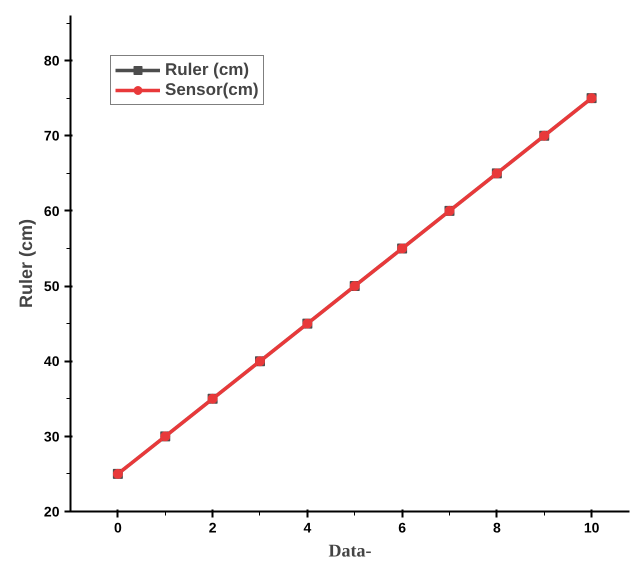 This screenshot has height=581, width=631. What do you see at coordinates (52, 60) in the screenshot?
I see `y-tick-label: 80` at bounding box center [52, 60].